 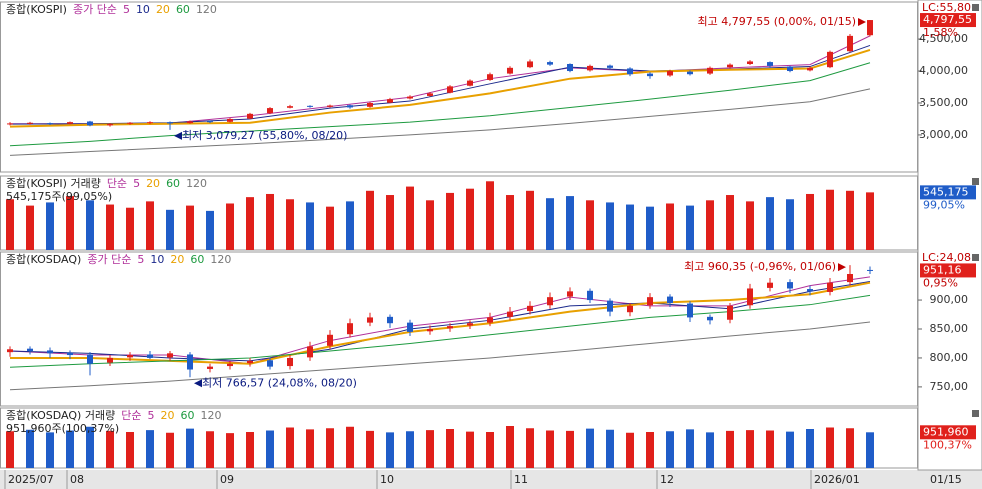 I want to click on badge-bg, so click(x=948, y=192).